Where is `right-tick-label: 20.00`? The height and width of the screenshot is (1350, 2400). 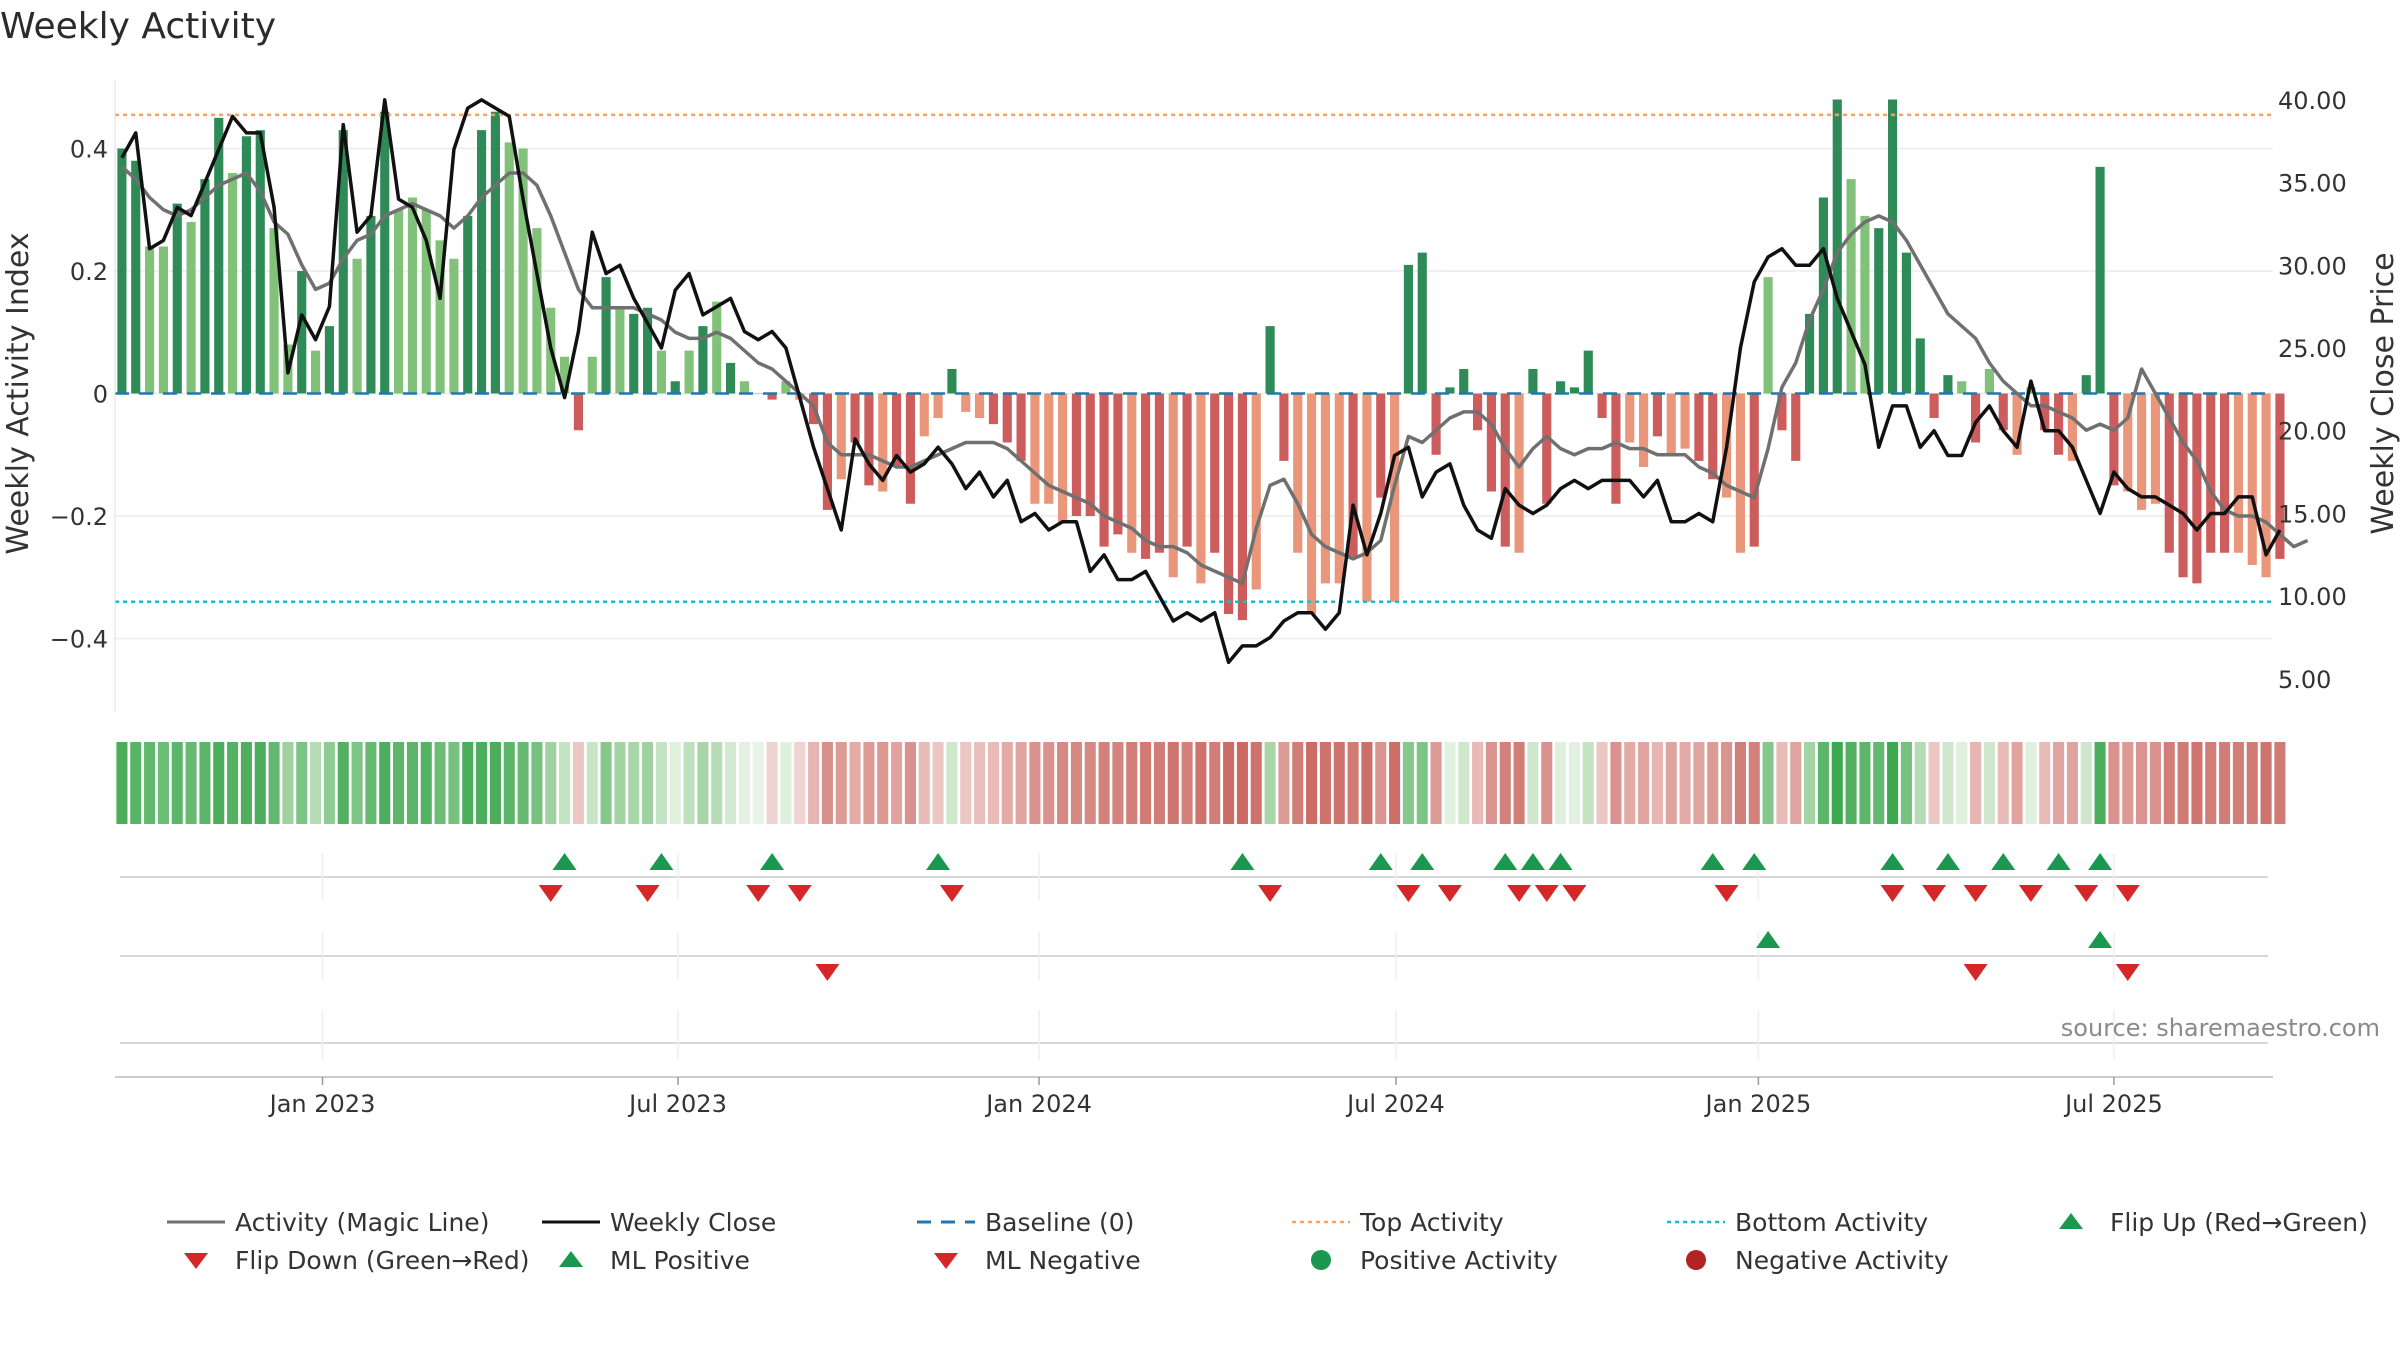 right-tick-label: 20.00 is located at coordinates (2312, 432).